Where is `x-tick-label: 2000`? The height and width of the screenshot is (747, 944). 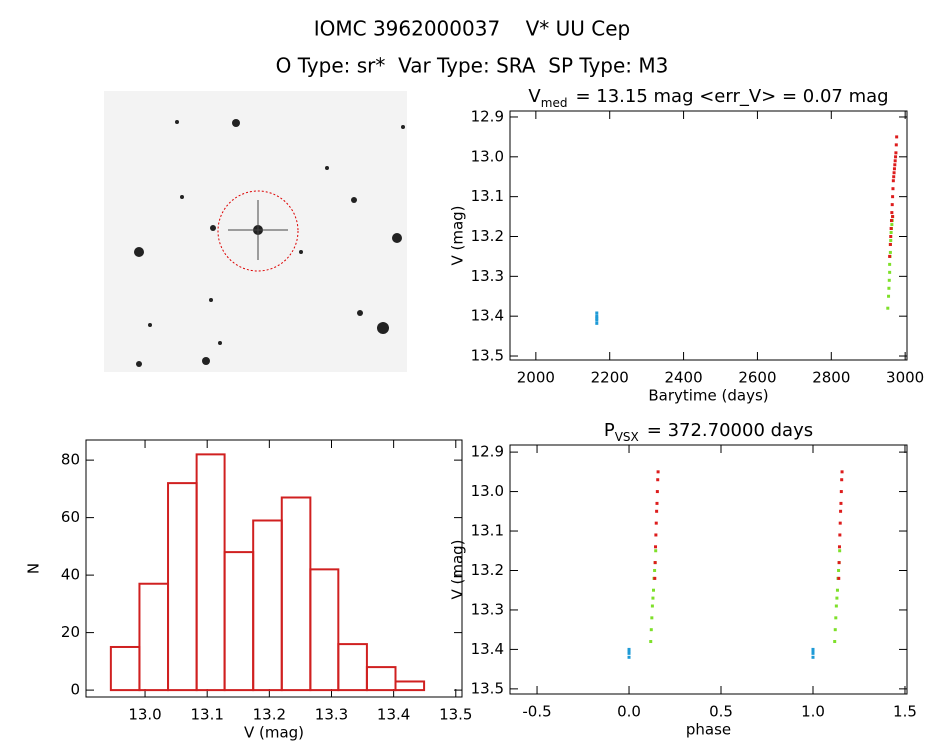
x-tick-label: 2000 is located at coordinates (536, 378).